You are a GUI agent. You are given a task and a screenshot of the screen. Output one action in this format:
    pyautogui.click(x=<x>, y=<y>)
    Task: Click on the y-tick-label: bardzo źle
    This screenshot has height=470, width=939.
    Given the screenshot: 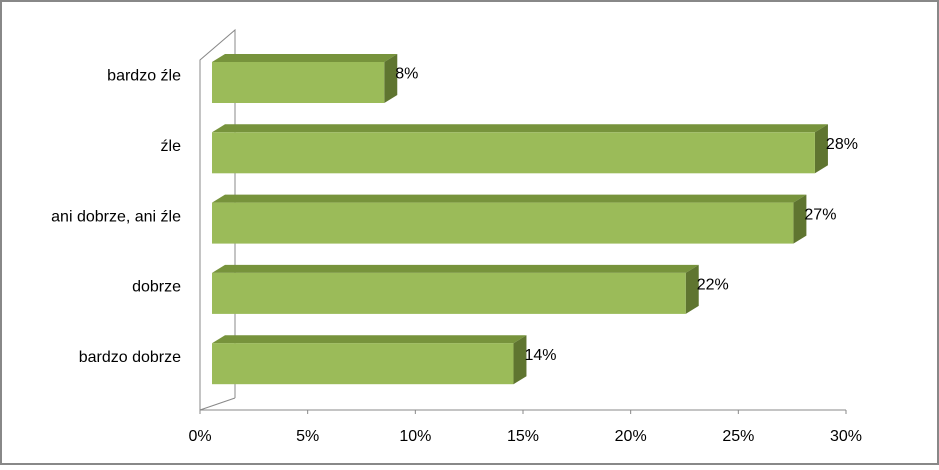 What is the action you would take?
    pyautogui.click(x=144, y=76)
    